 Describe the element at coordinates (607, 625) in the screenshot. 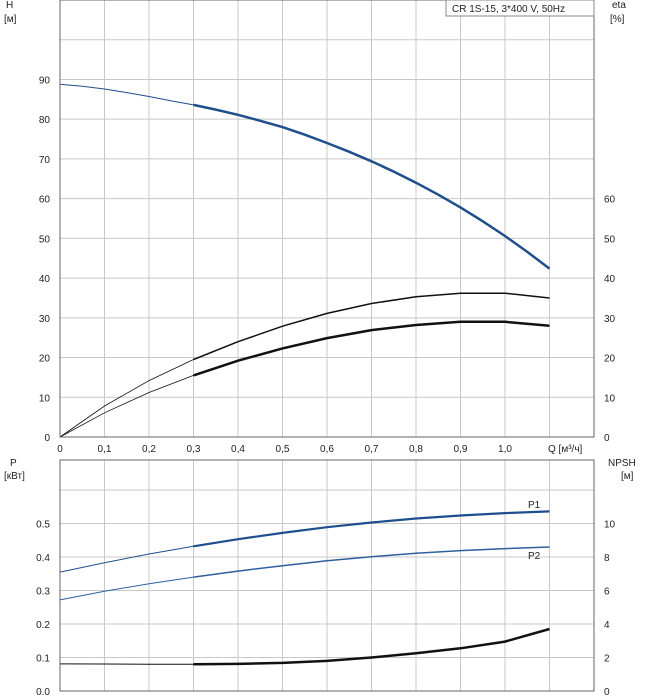

I see `y-tick-label-npsh: 4` at that location.